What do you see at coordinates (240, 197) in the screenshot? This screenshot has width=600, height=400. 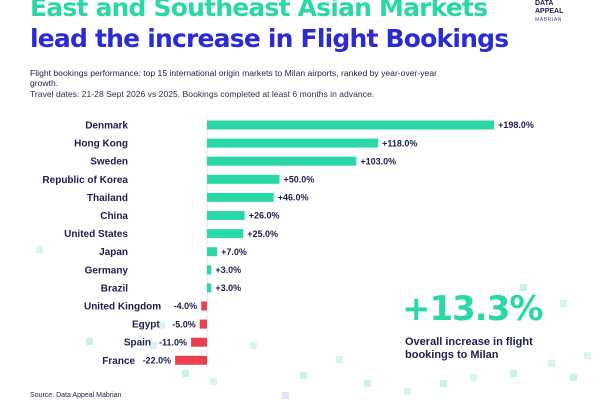 I see `bar-thailand` at bounding box center [240, 197].